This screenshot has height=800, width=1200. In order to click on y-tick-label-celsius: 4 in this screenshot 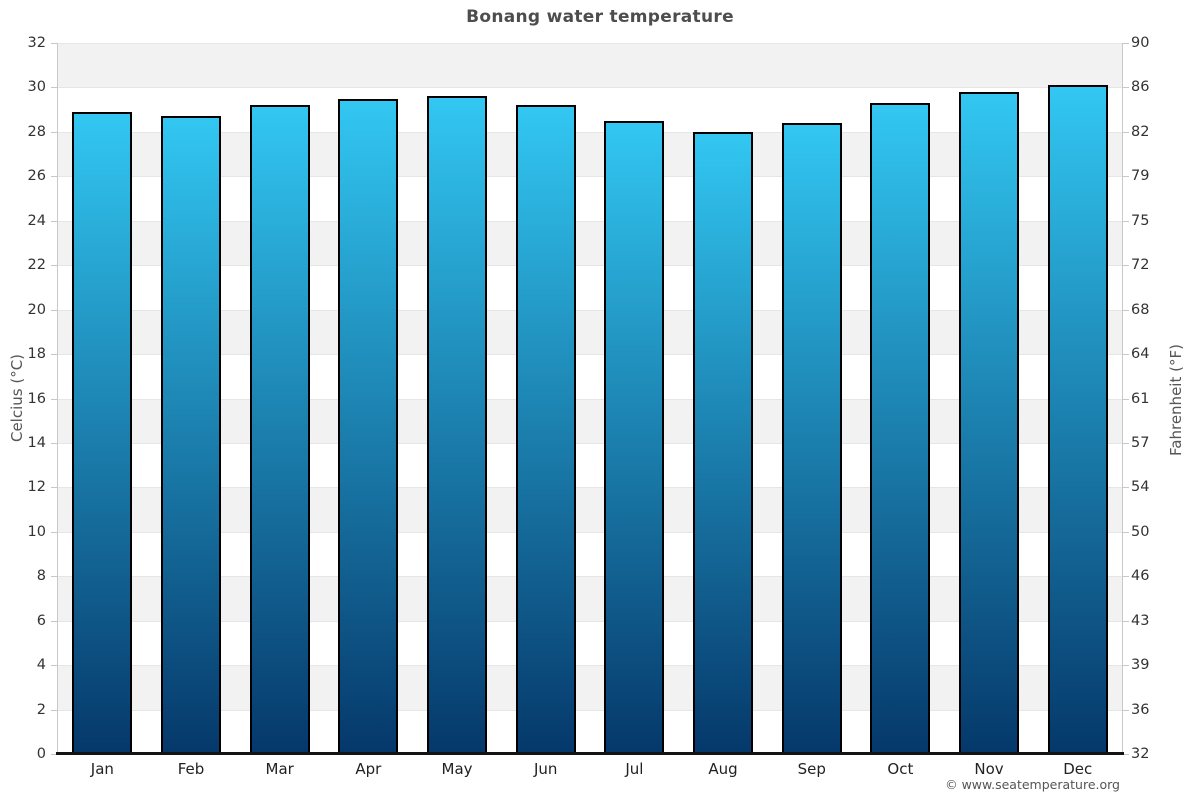, I will do `click(41, 665)`.